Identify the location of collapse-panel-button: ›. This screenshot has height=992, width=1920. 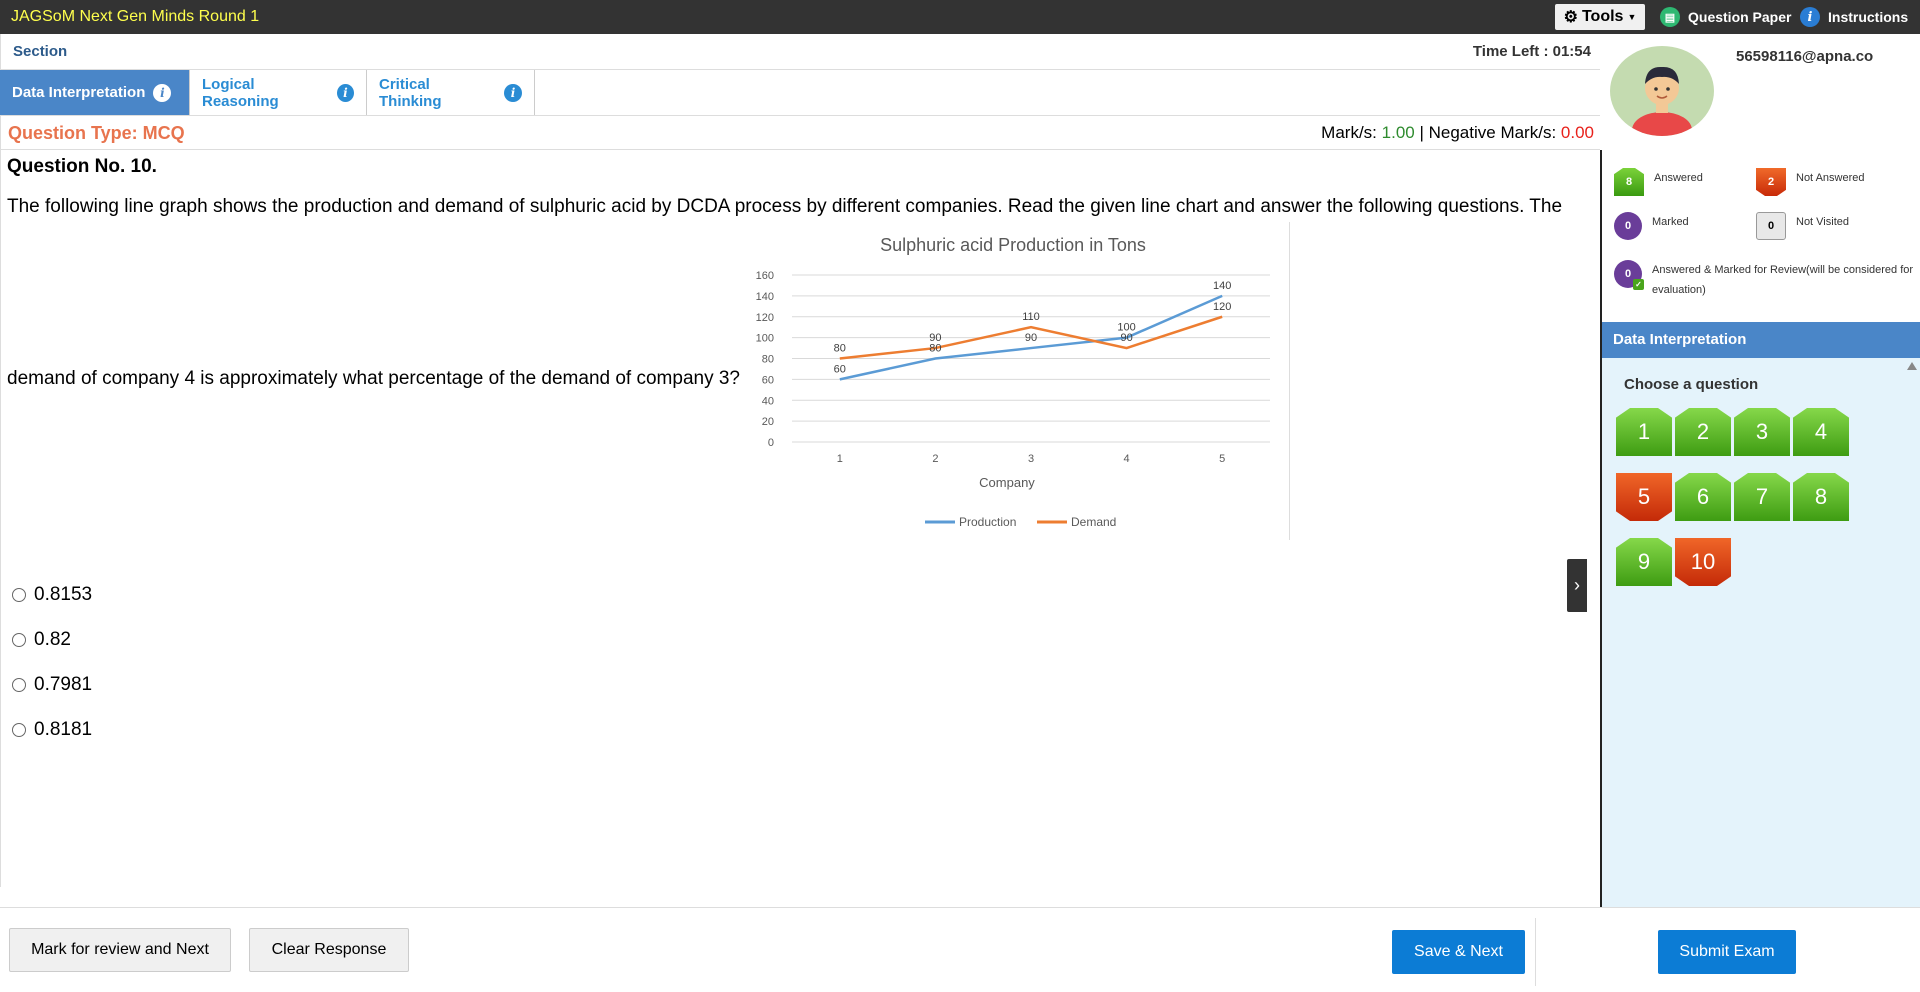
(1577, 585).